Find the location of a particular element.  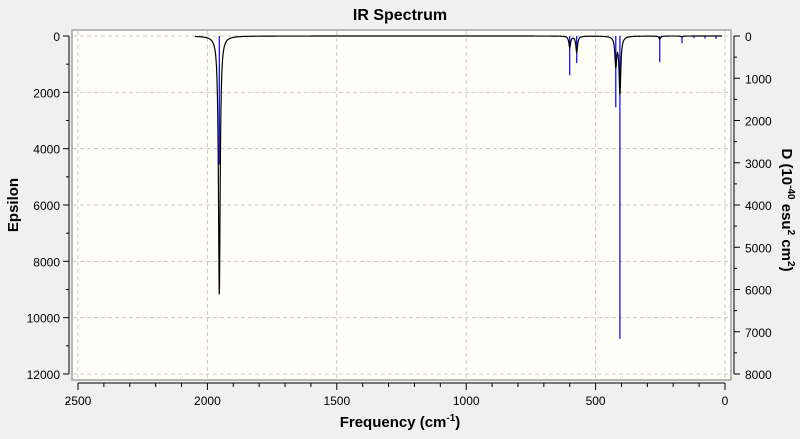

x-tick-label: 0 is located at coordinates (725, 401).